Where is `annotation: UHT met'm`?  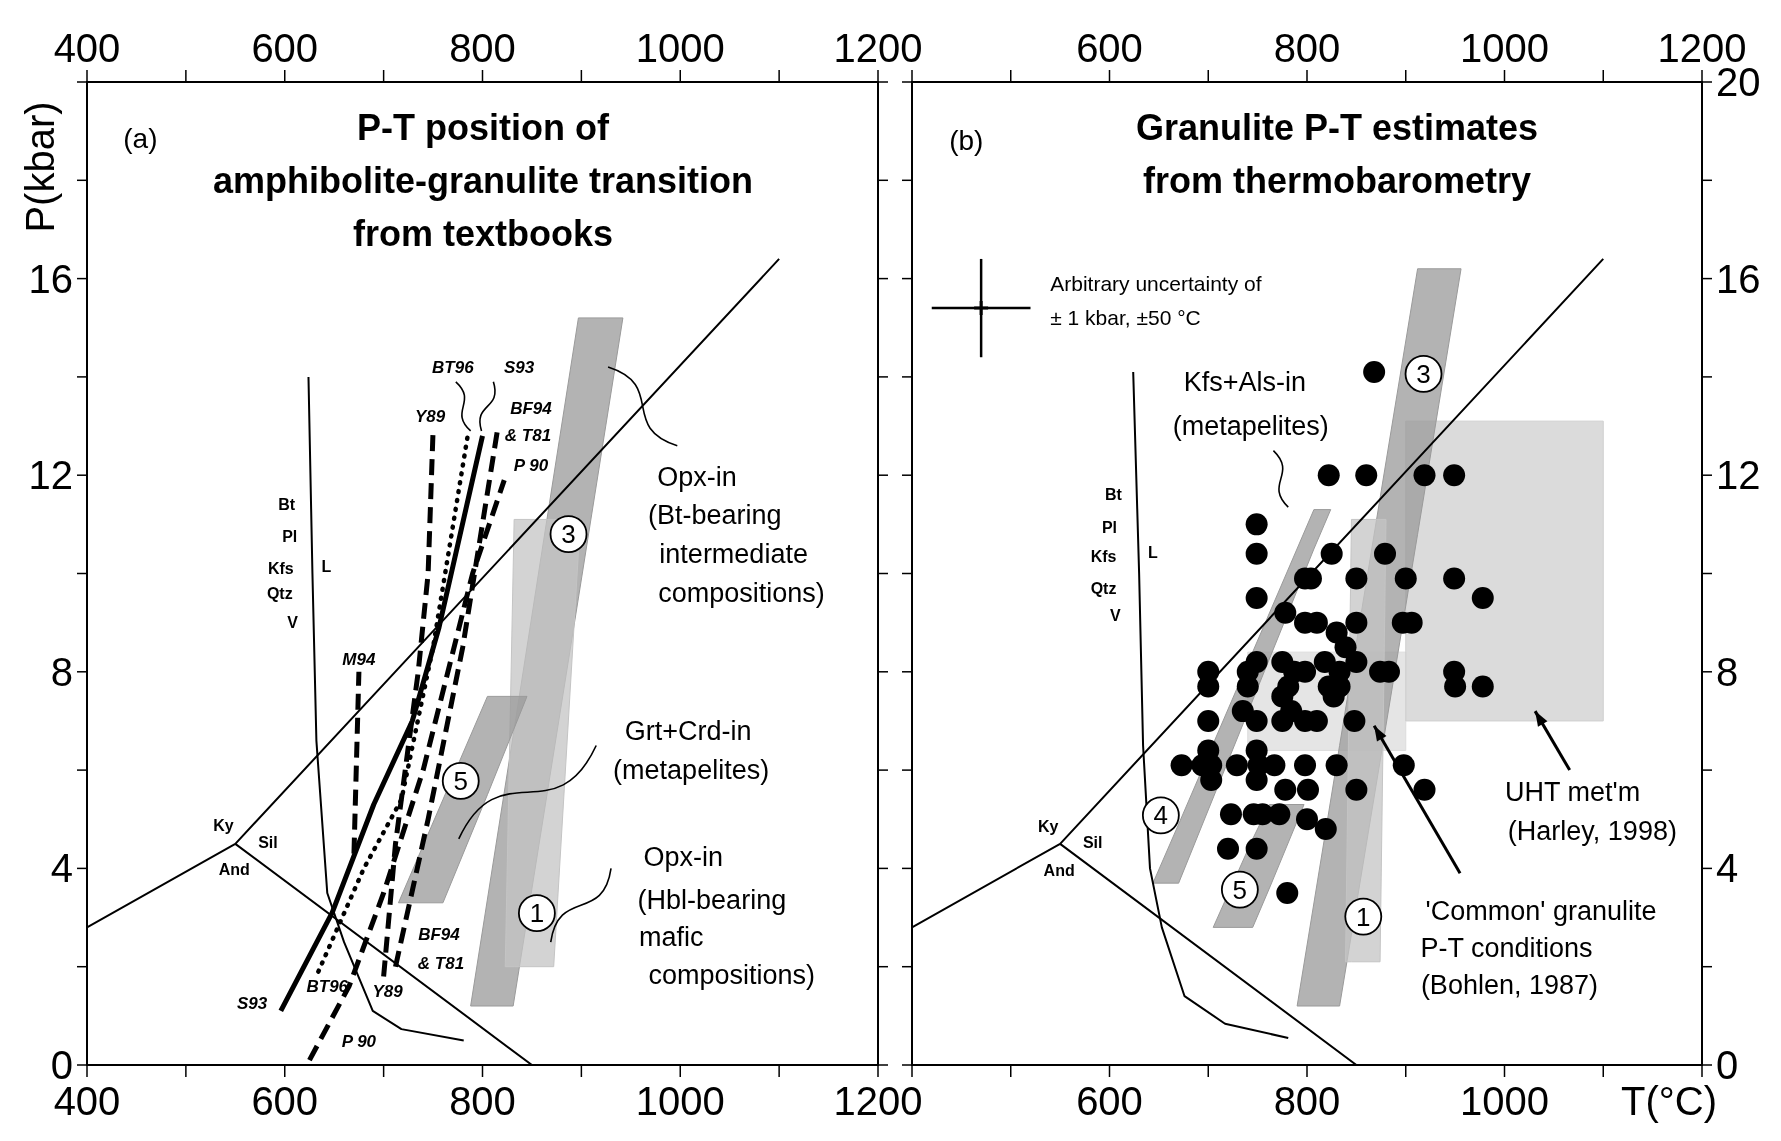 annotation: UHT met'm is located at coordinates (1573, 792).